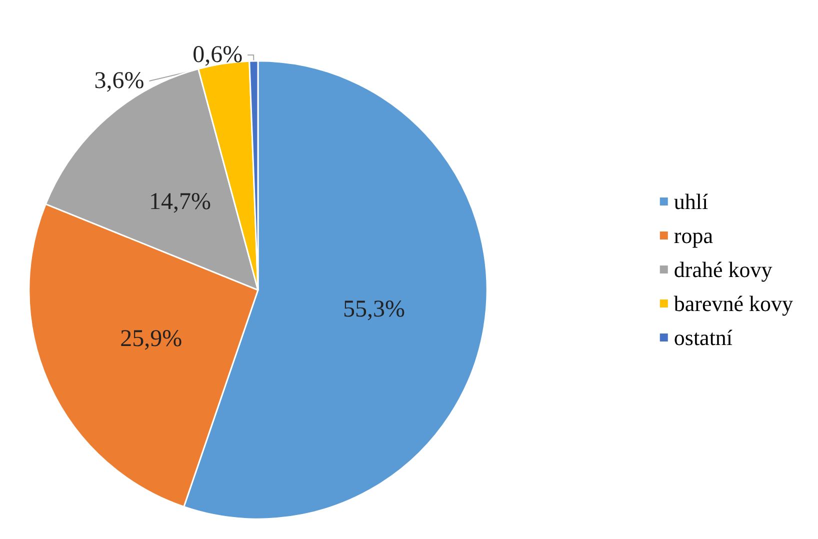 Image resolution: width=818 pixels, height=539 pixels. Describe the element at coordinates (723, 269) in the screenshot. I see `legend-label: drahé kovy` at that location.